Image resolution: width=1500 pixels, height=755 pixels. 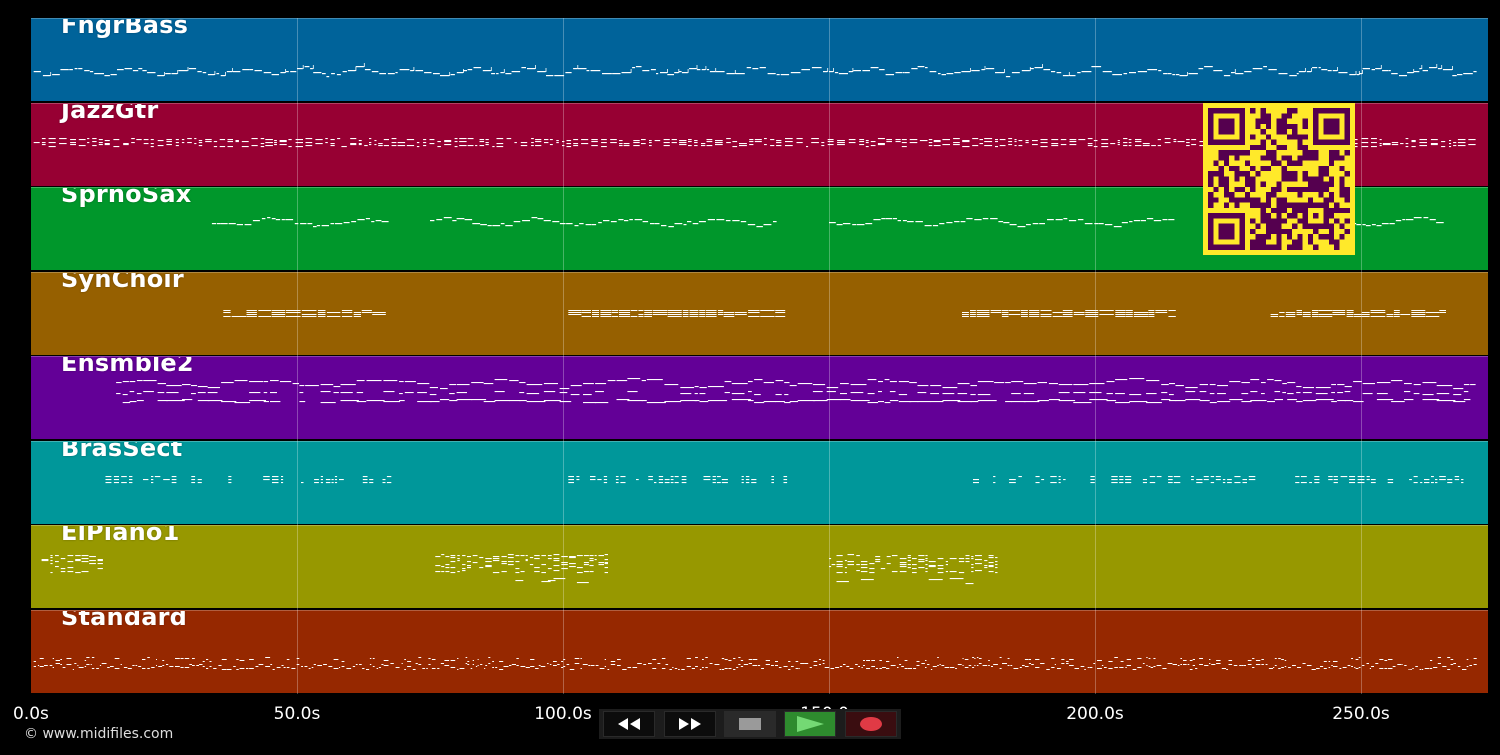 What do you see at coordinates (563, 714) in the screenshot?
I see `axis-tick-label: 100.0s` at bounding box center [563, 714].